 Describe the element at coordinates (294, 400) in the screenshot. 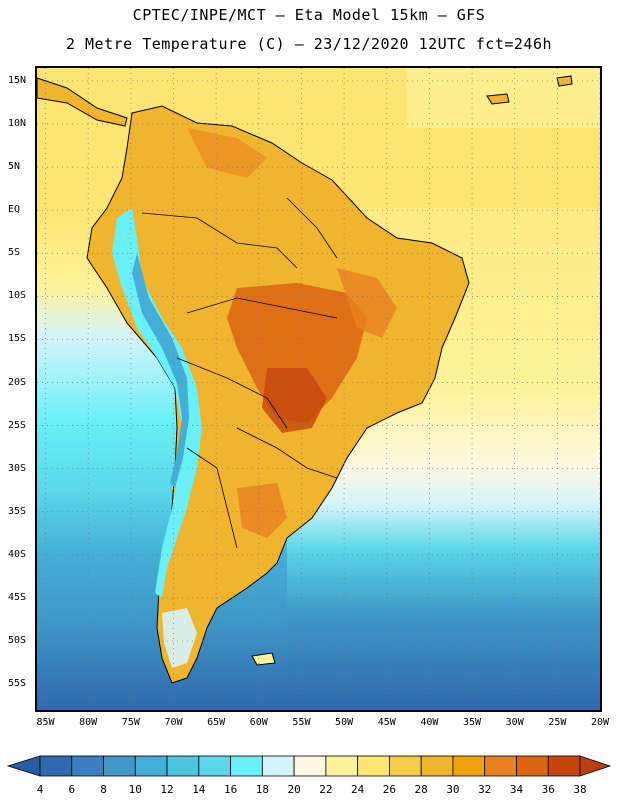

I see `paraguay-hot-core` at that location.